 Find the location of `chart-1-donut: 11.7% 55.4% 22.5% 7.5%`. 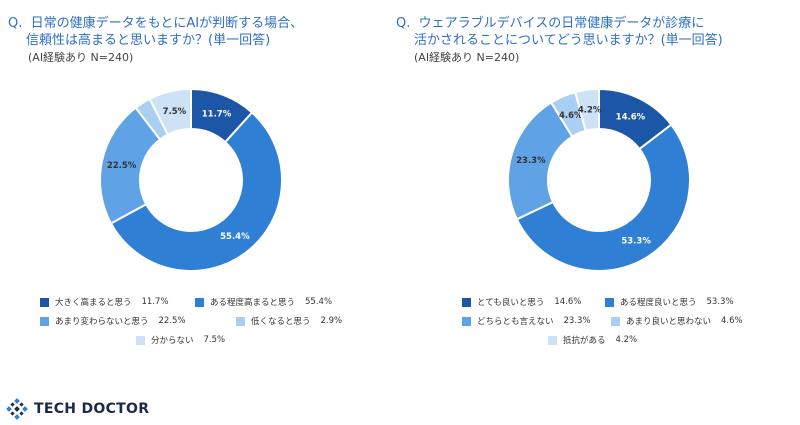

chart-1-donut: 11.7% 55.4% 22.5% 7.5% is located at coordinates (191, 179).